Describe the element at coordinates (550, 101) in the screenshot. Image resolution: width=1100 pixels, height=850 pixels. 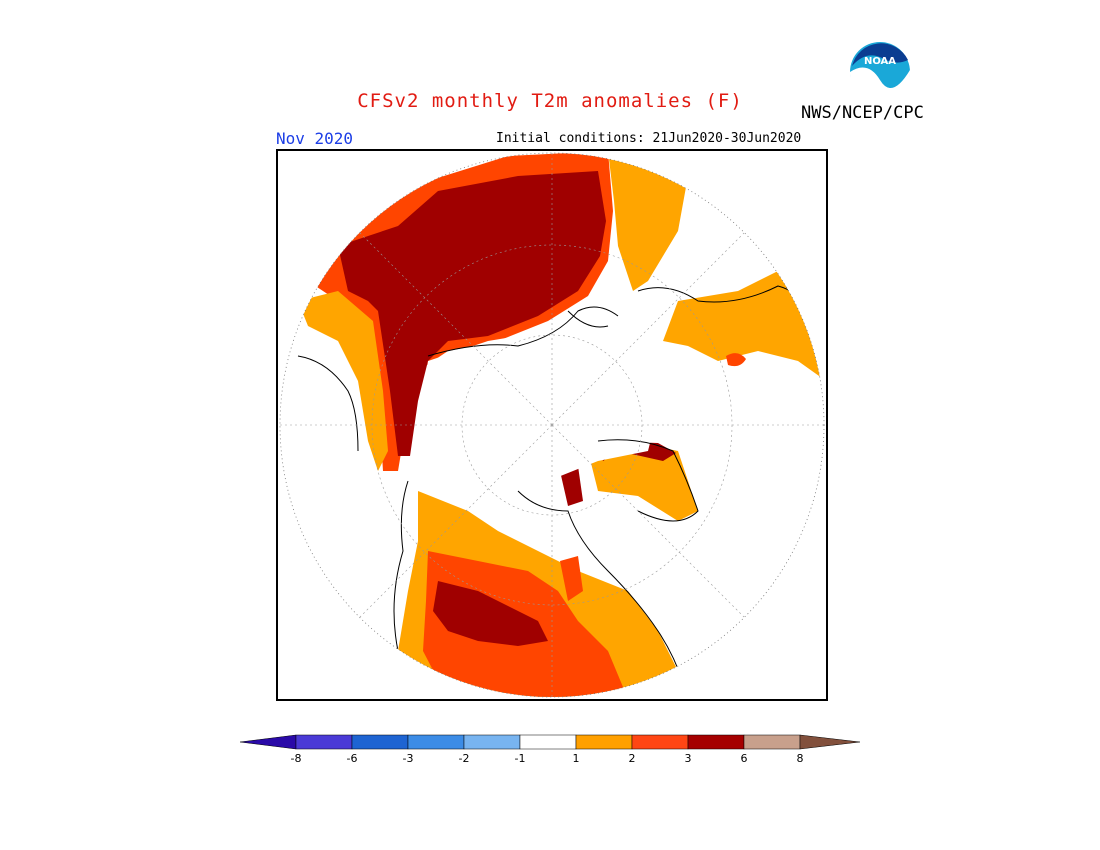
I see `chart-title: CFSv2 monthly T2m anomalies (F)` at that location.